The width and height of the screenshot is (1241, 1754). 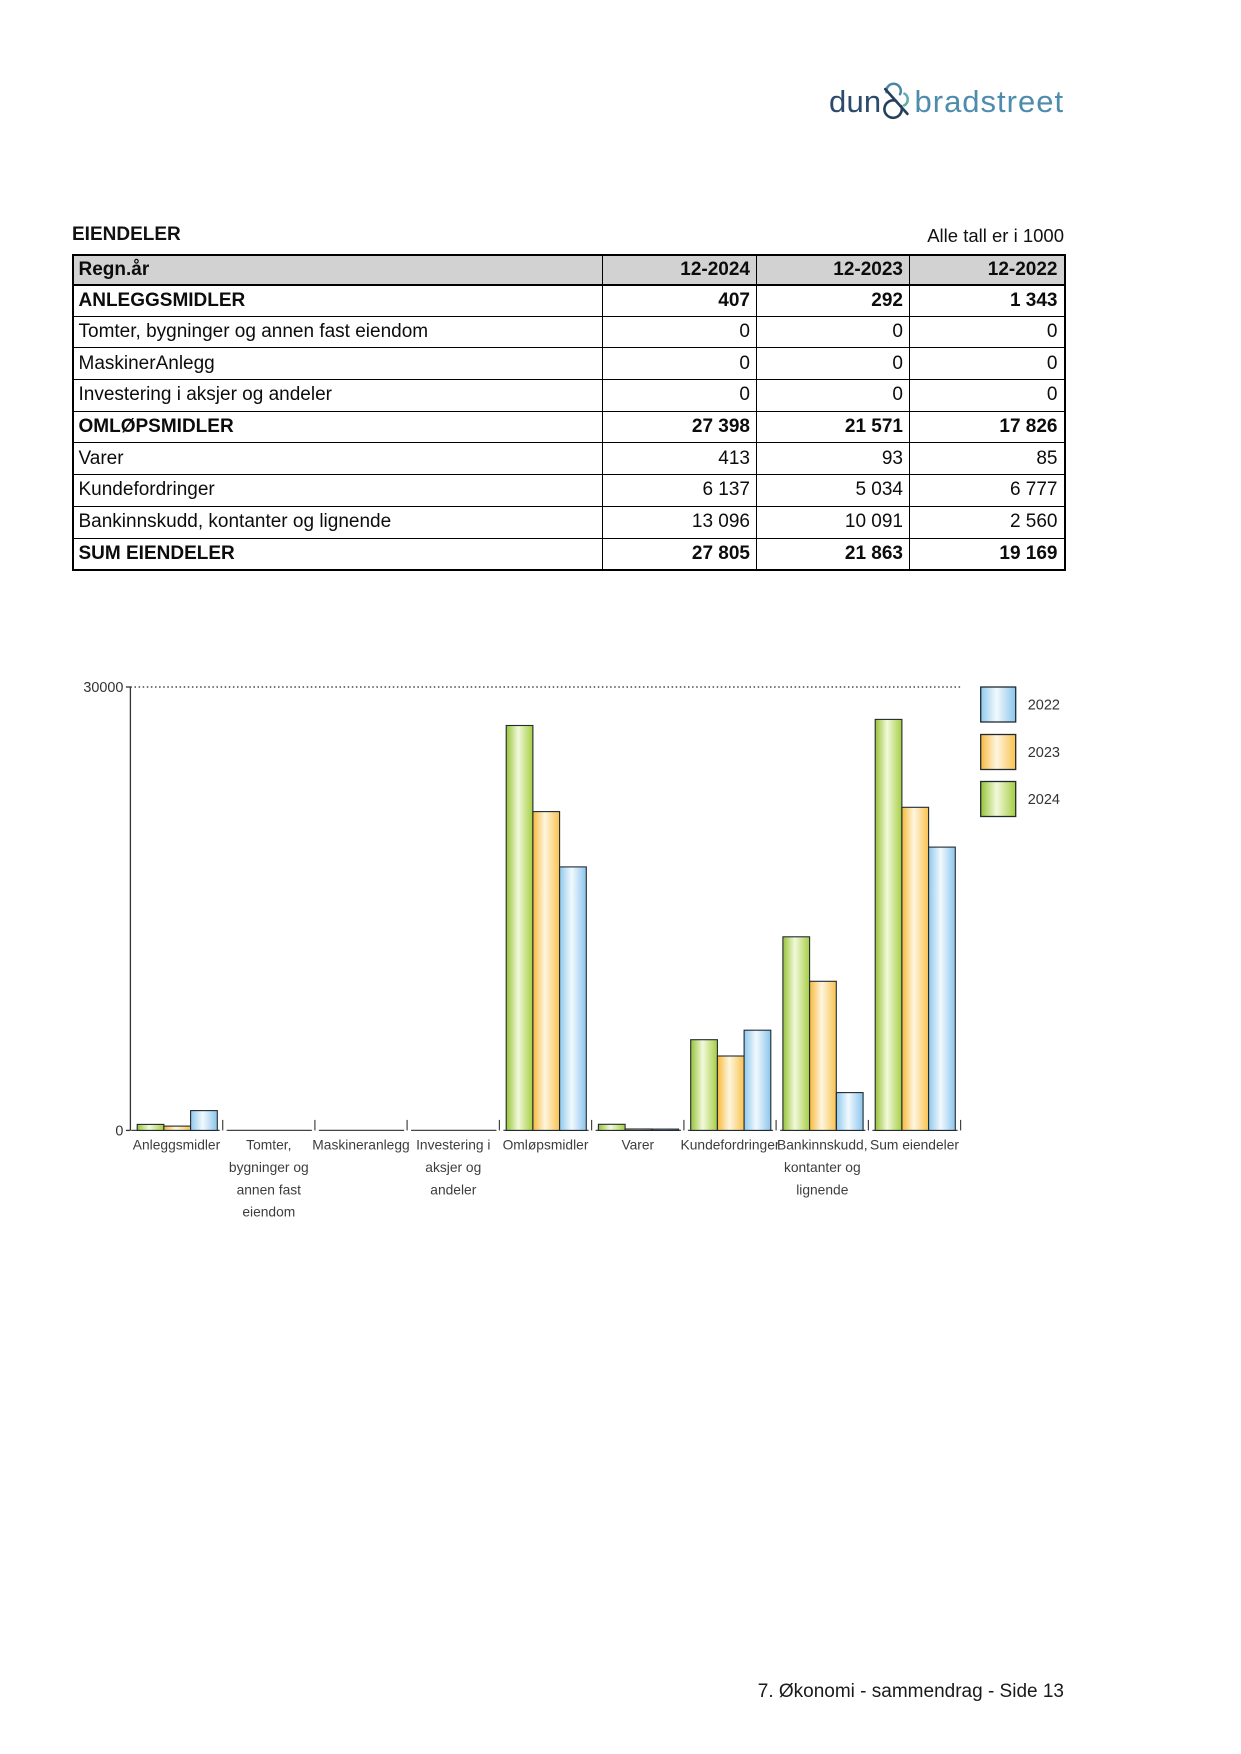 What do you see at coordinates (268, 1145) in the screenshot?
I see `svg-text: Tomter,` at bounding box center [268, 1145].